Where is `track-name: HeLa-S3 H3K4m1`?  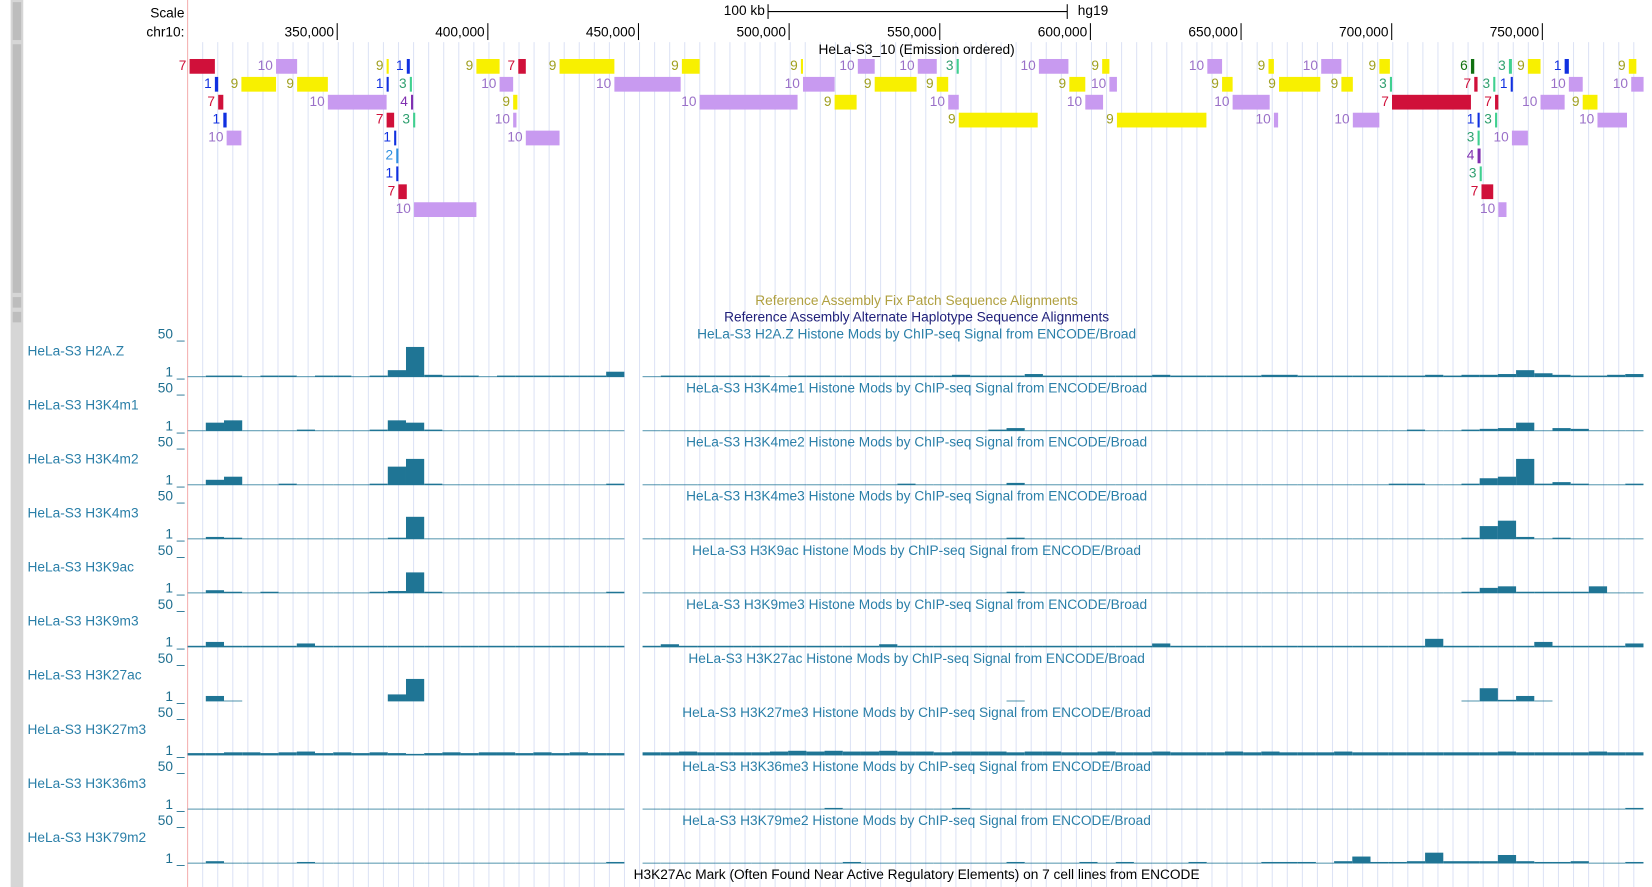
track-name: HeLa-S3 H3K4m1 is located at coordinates (82, 405).